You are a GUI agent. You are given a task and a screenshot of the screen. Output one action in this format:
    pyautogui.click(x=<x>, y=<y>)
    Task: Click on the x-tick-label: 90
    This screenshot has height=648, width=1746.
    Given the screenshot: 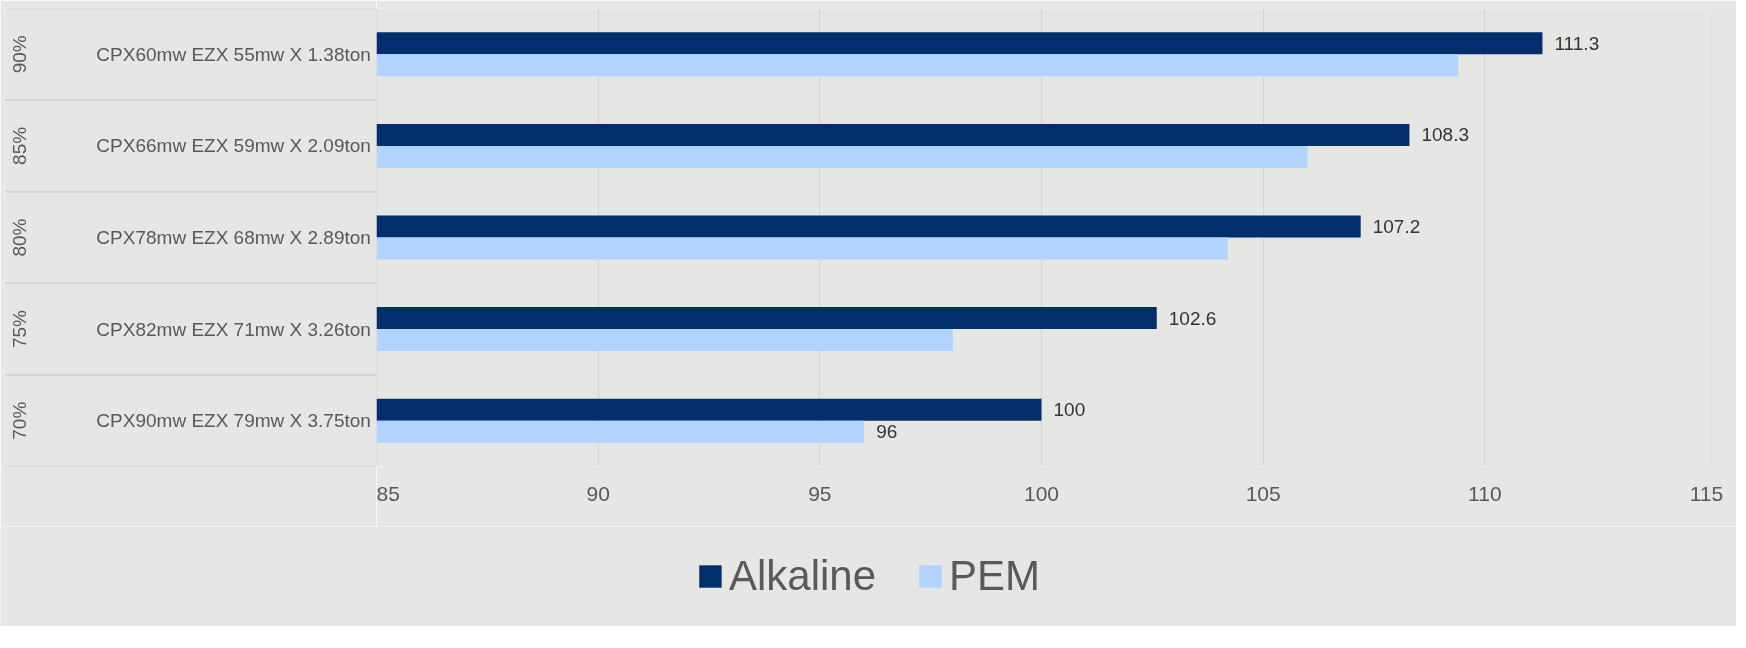 What is the action you would take?
    pyautogui.click(x=598, y=493)
    